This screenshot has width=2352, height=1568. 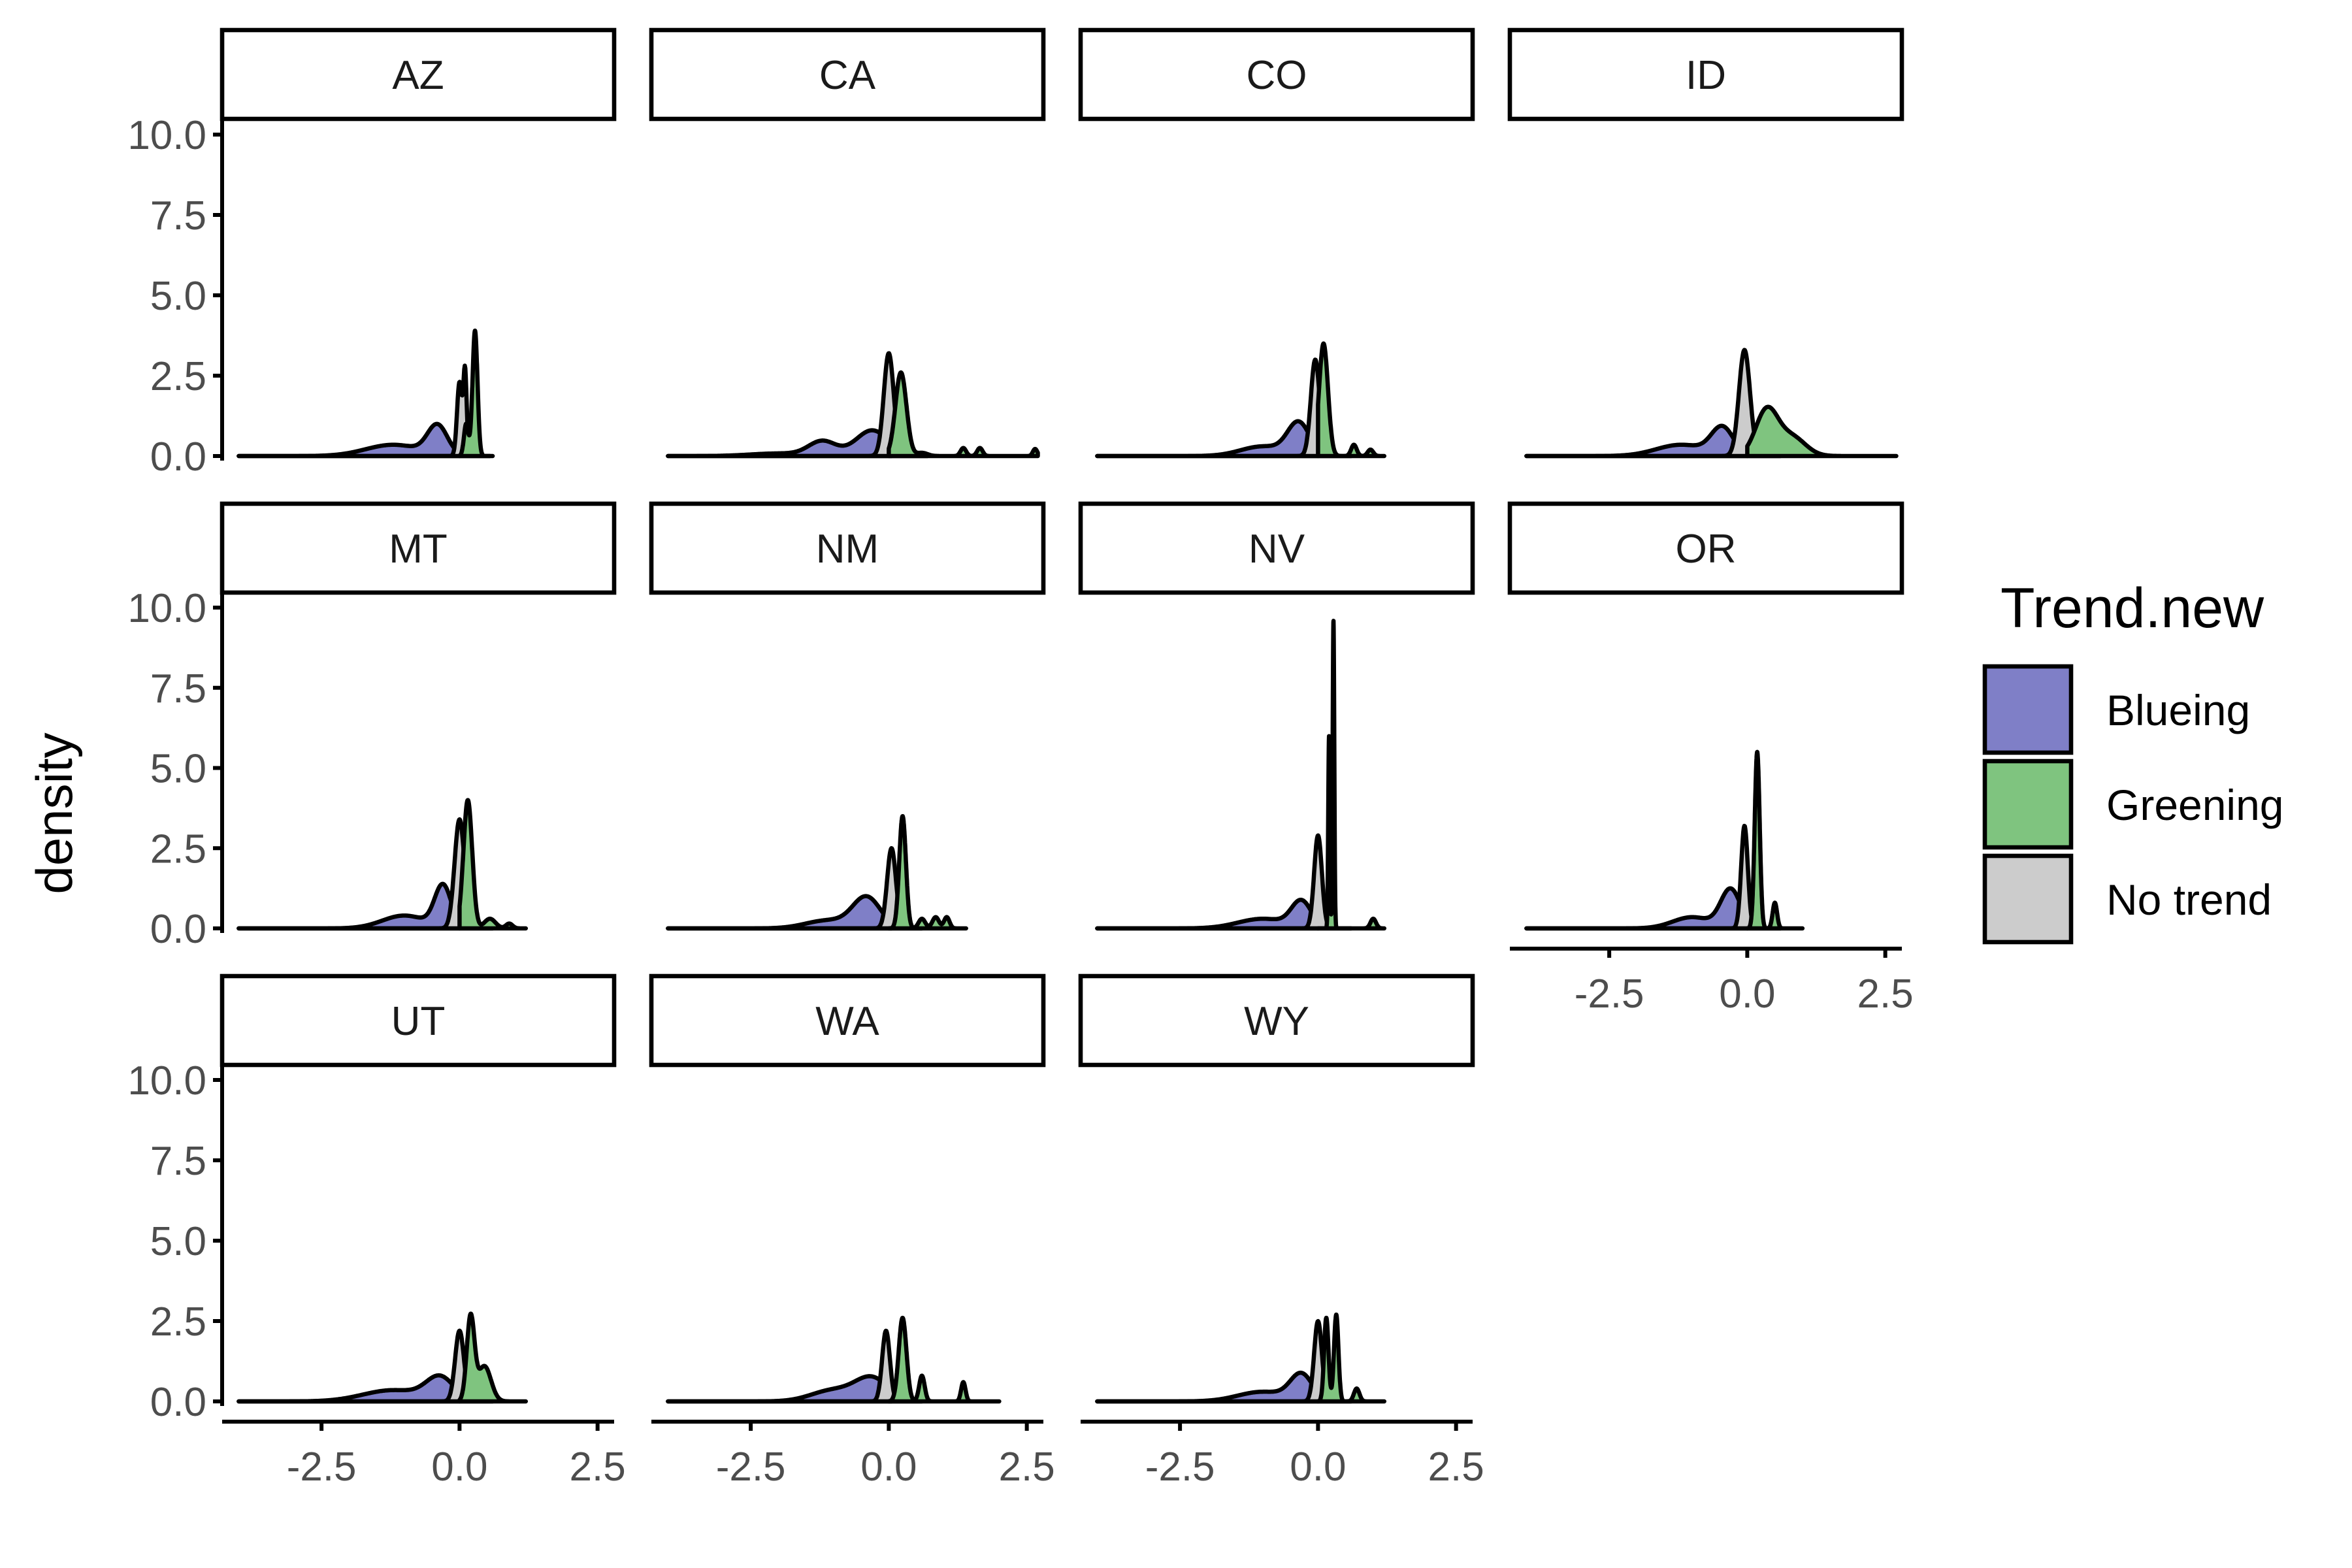 I want to click on facet-strip-label: WA, so click(x=847, y=1021).